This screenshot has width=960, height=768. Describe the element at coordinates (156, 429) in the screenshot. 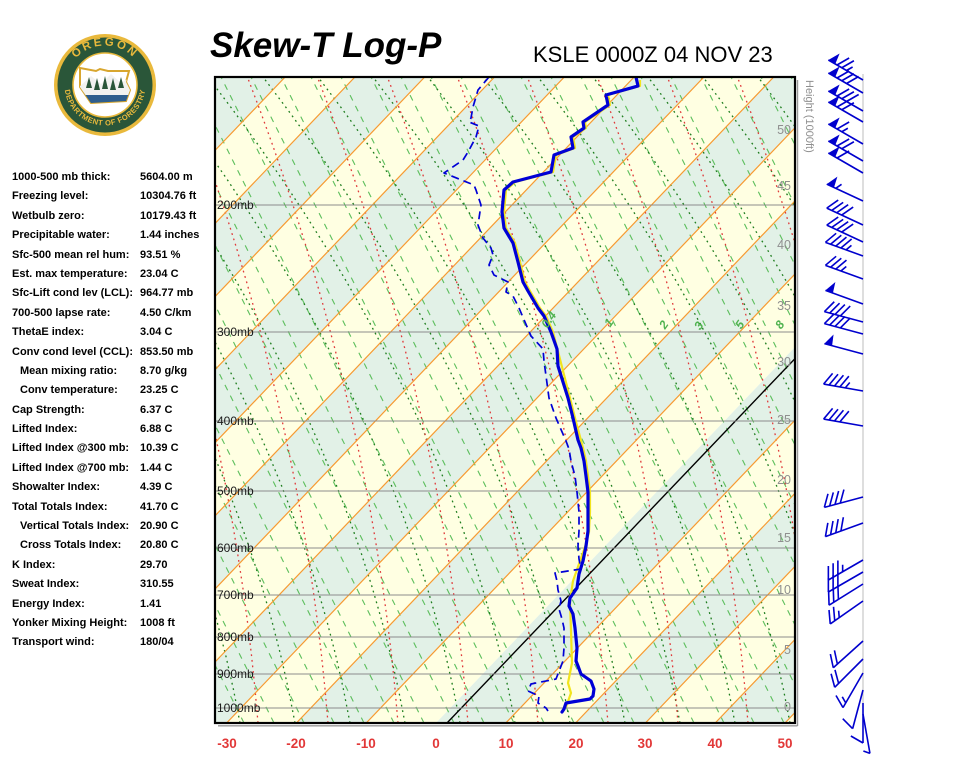

I see `stat-value: 6.88 C` at that location.